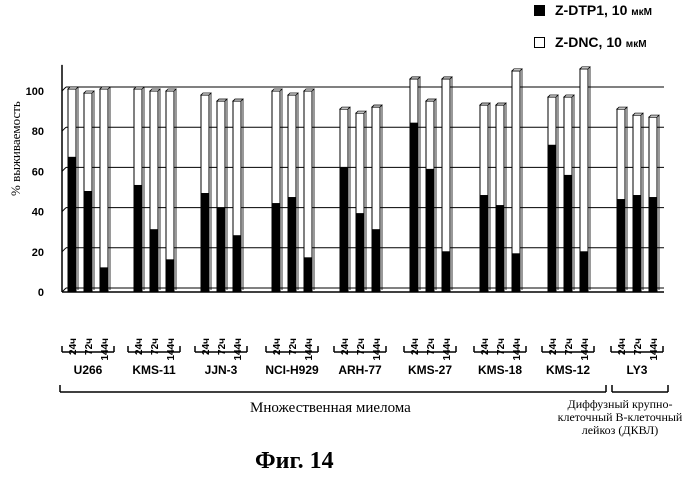 Image resolution: width=699 pixels, height=485 pixels. I want to click on cell-line-label: KMS-18, so click(500, 370).